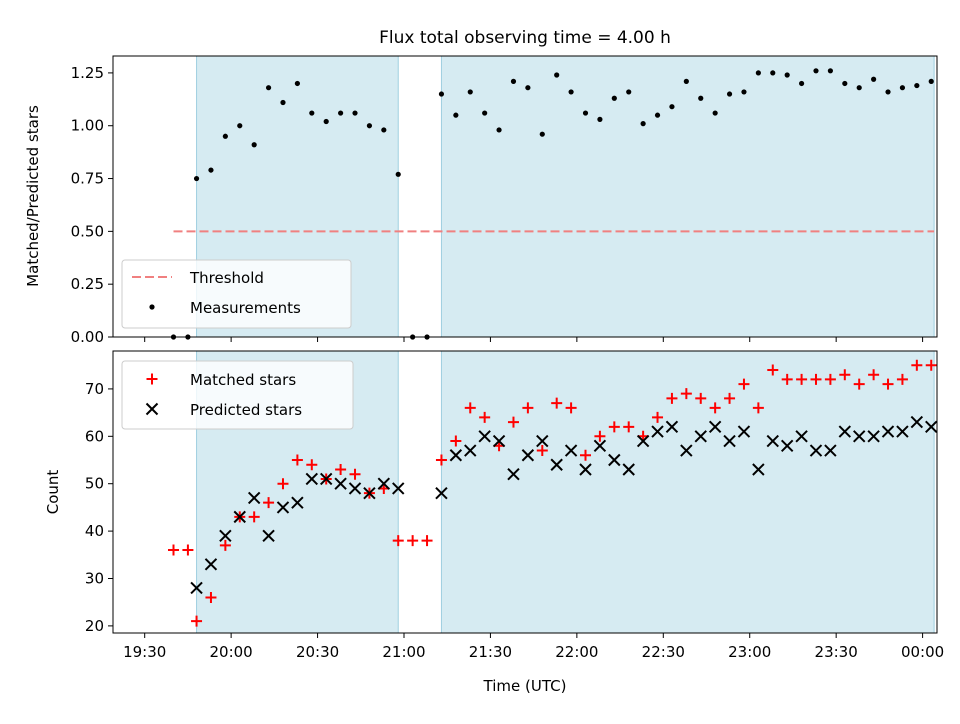 The image size is (960, 724). I want to click on x-axis-label: Time (UTC), so click(525, 686).